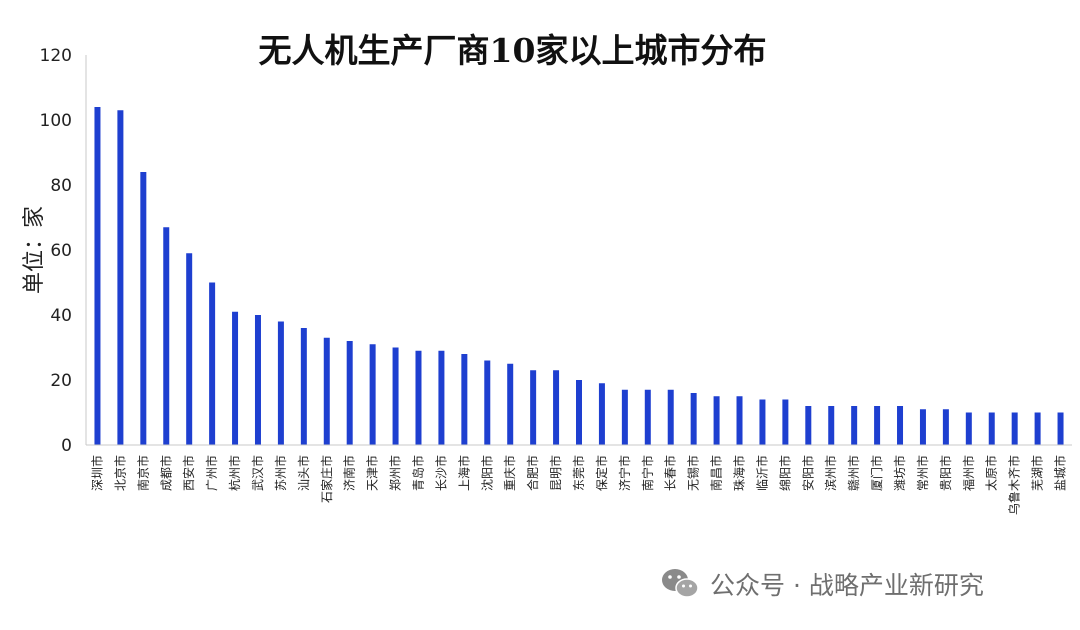  Describe the element at coordinates (680, 583) in the screenshot. I see `wechat-icon` at that location.